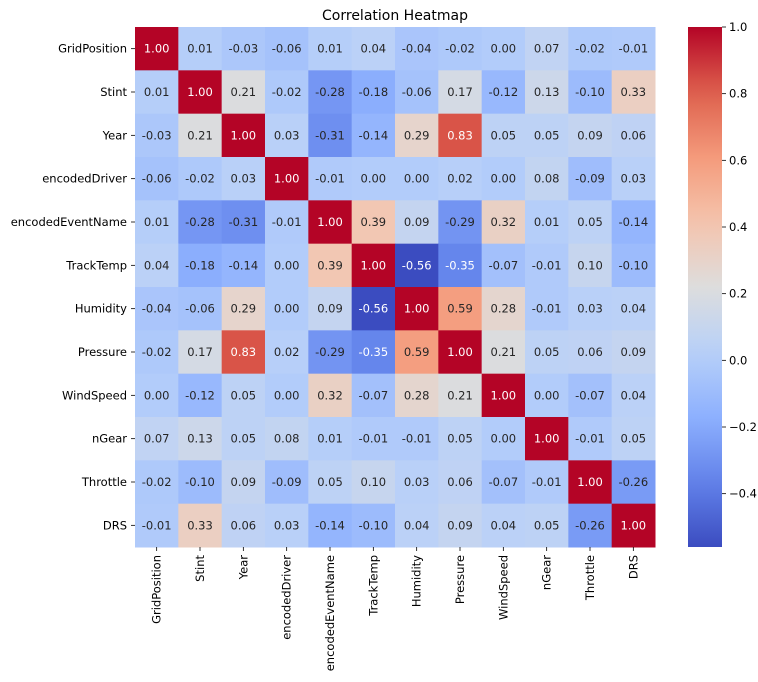 This screenshot has width=758, height=682. I want to click on cell-annotation: -0.28, so click(330, 92).